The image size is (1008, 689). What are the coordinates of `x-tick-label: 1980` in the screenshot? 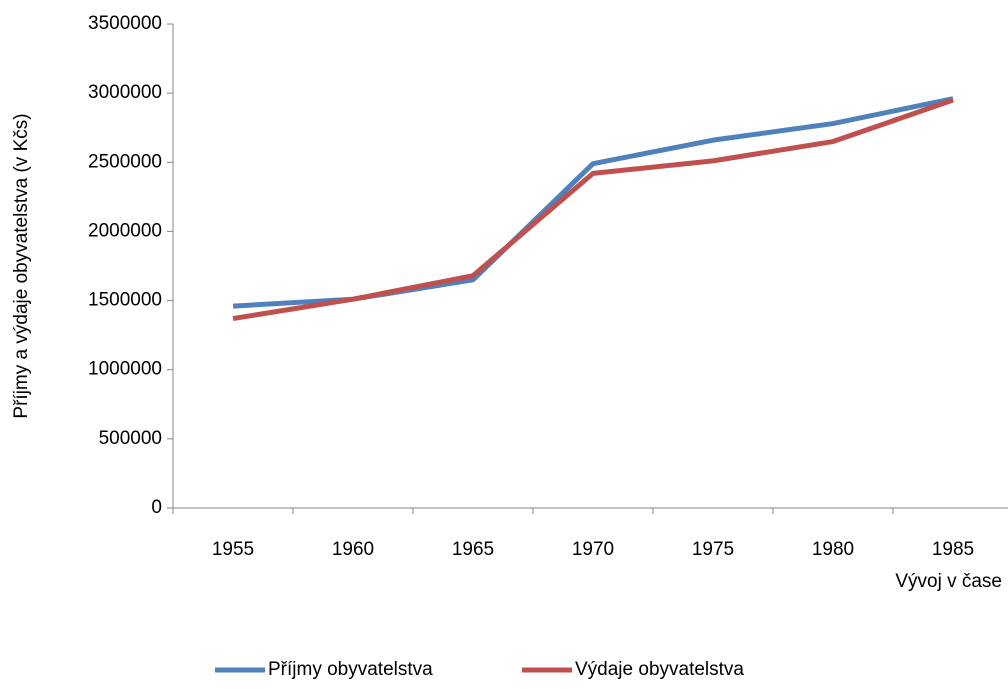 It's located at (833, 549).